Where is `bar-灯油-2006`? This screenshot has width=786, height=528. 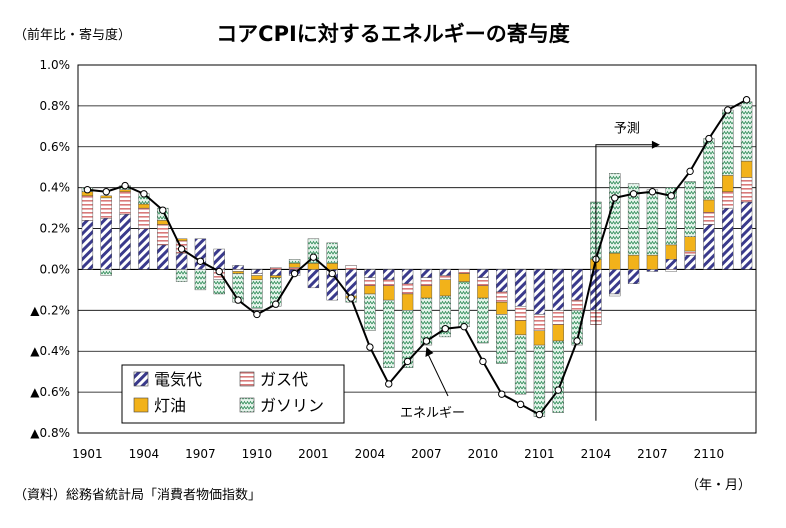
bar-灯油-2006 is located at coordinates (407, 302).